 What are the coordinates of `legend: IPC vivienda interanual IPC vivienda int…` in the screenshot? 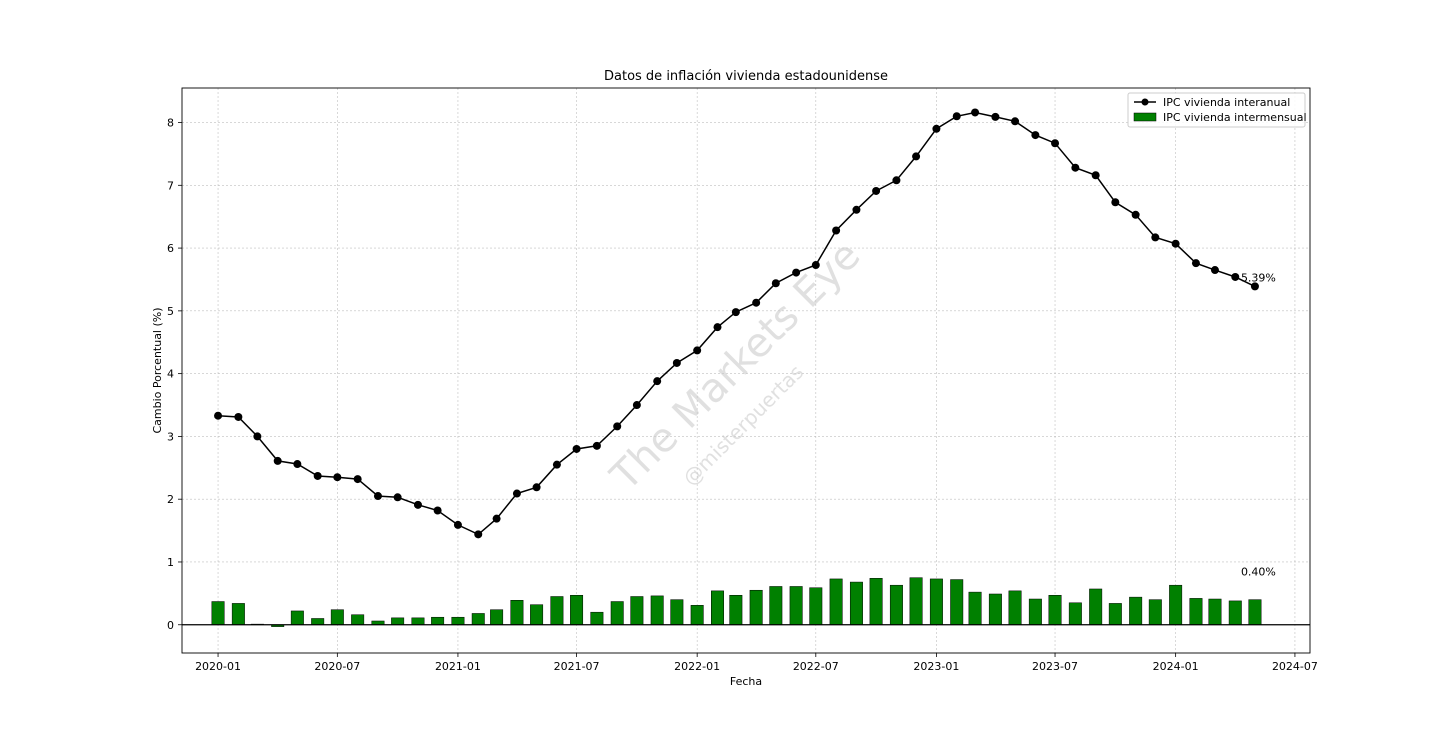 It's located at (1217, 110).